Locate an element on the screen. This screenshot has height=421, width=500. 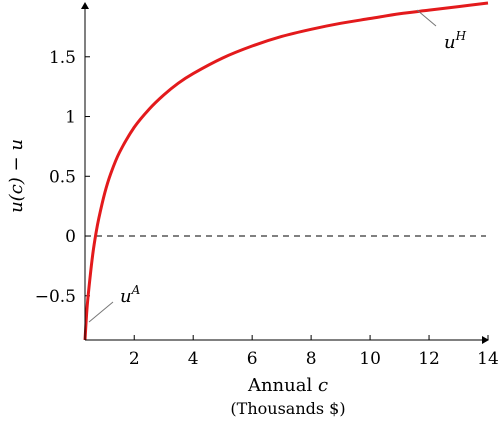
x-tick-label: 14 is located at coordinates (488, 359).